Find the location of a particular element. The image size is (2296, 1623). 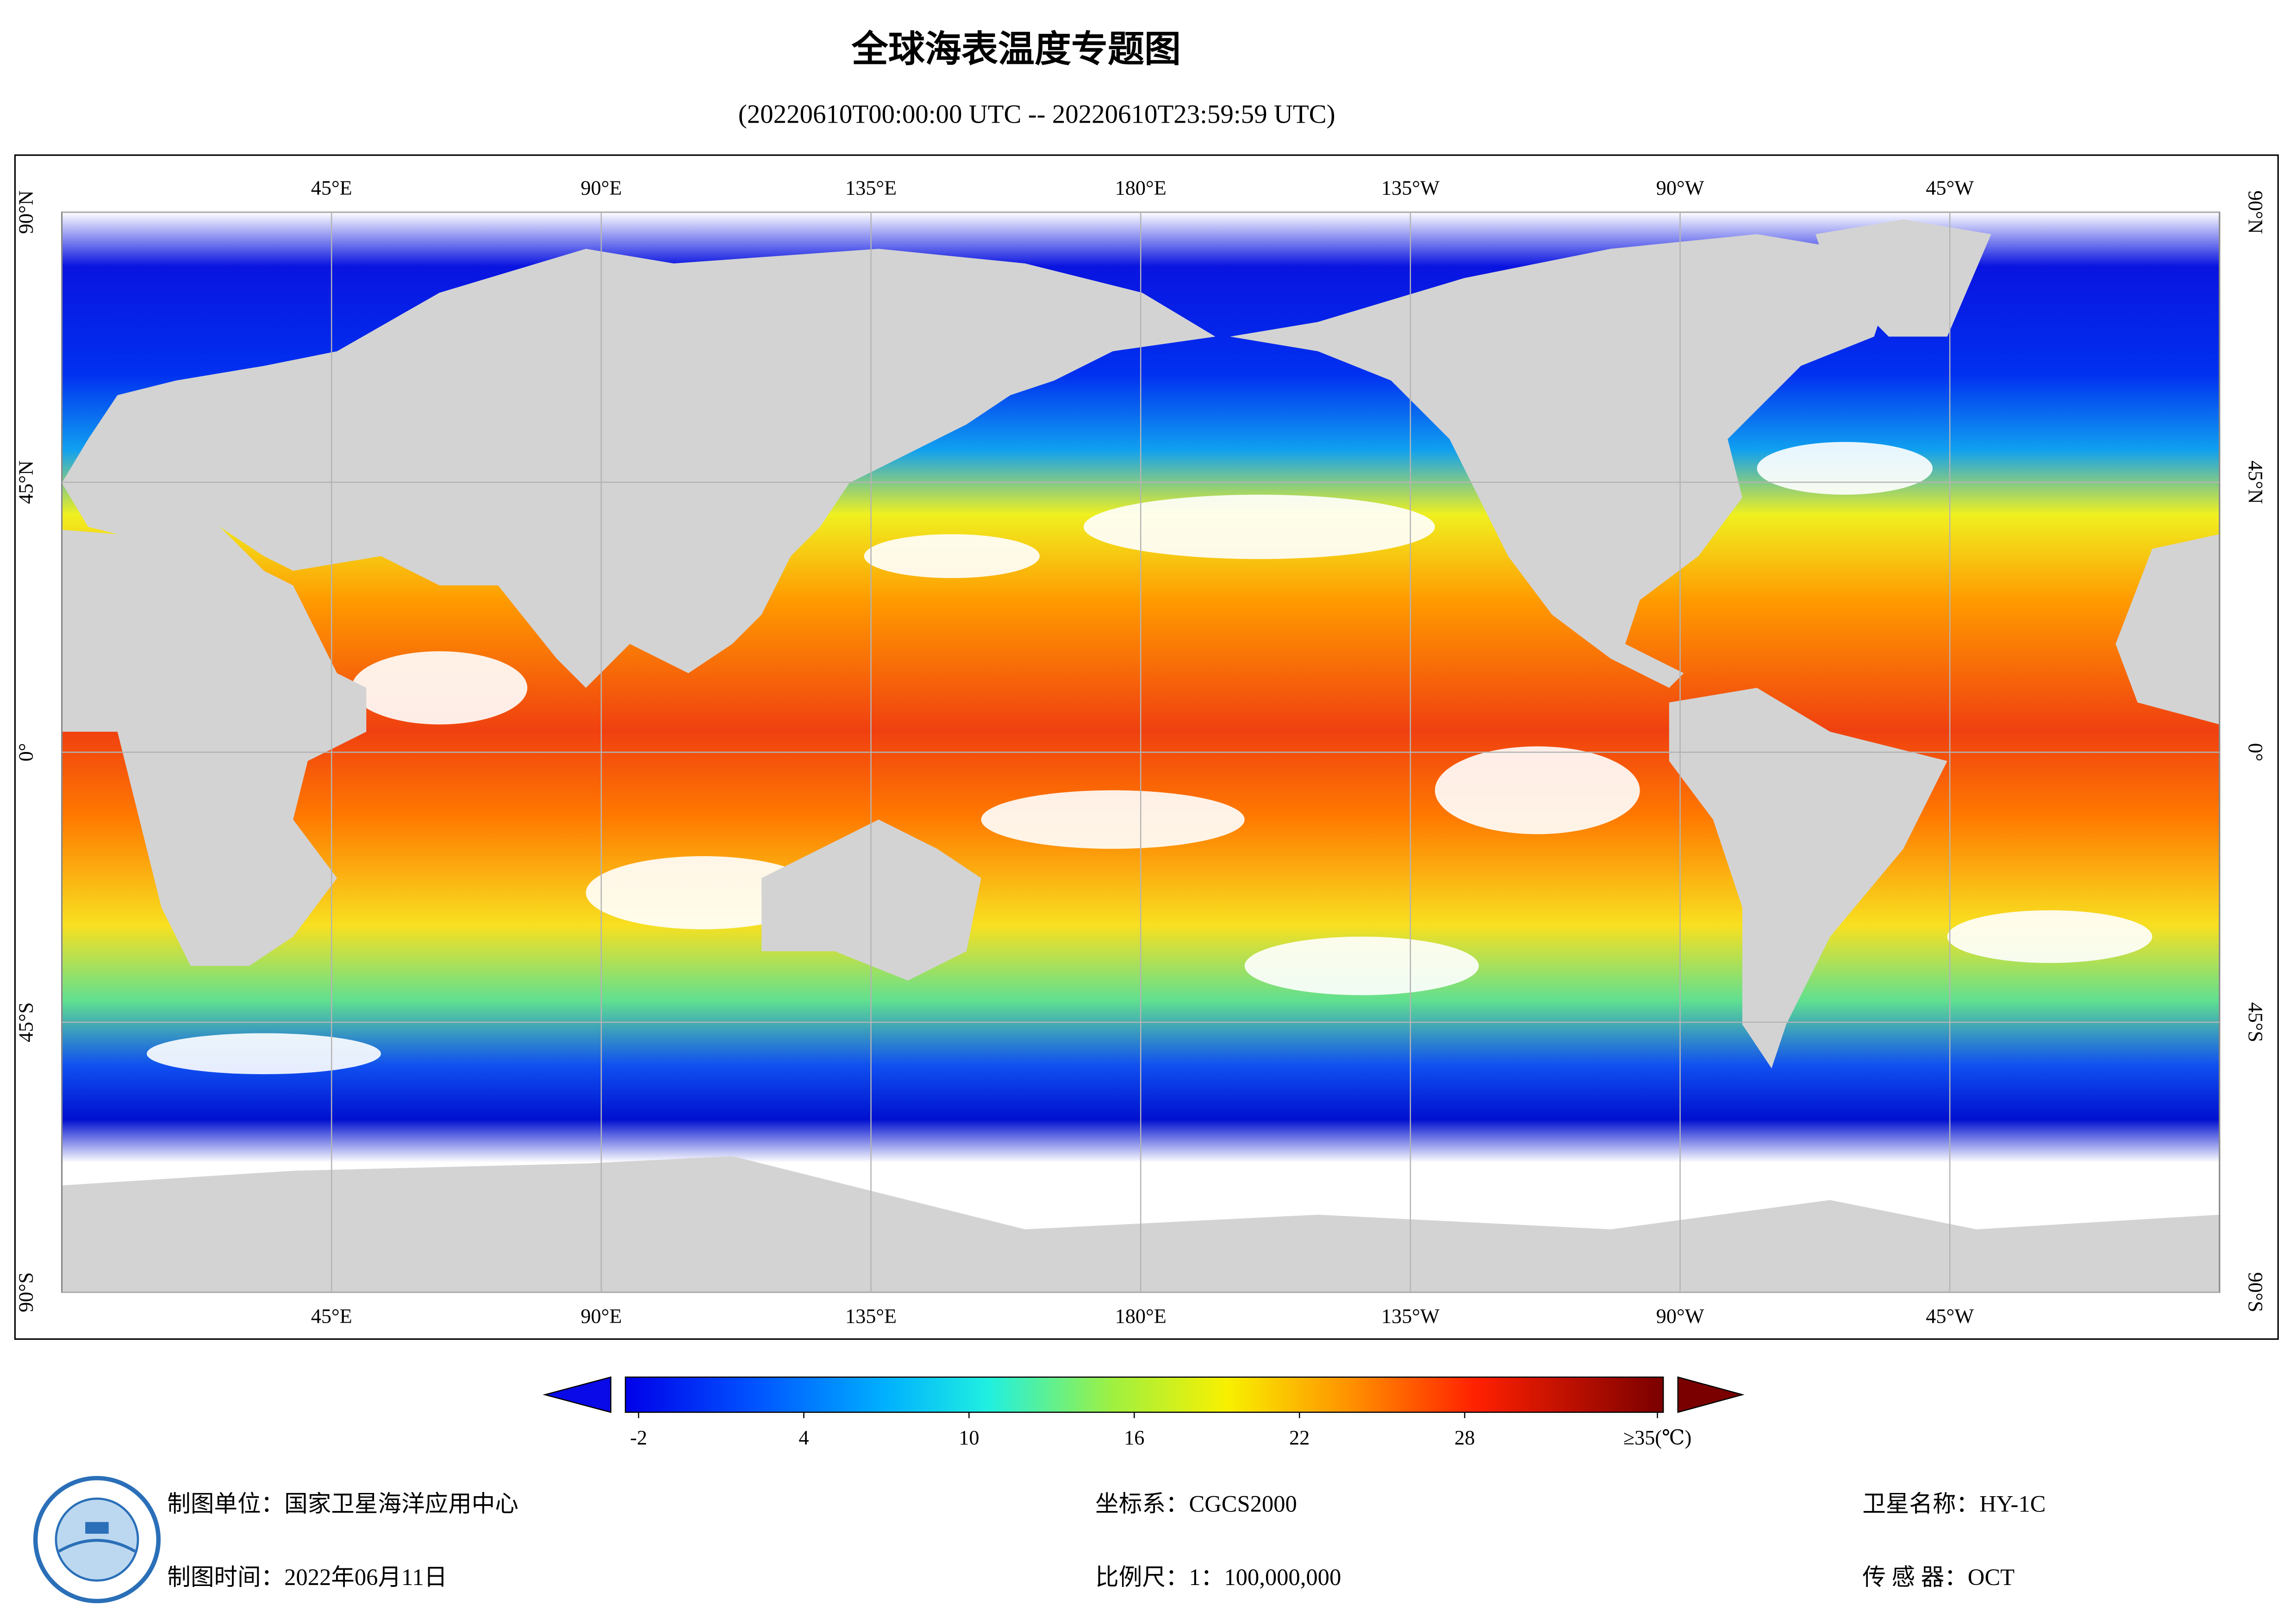

lon-label-top: 45°W is located at coordinates (1950, 188).